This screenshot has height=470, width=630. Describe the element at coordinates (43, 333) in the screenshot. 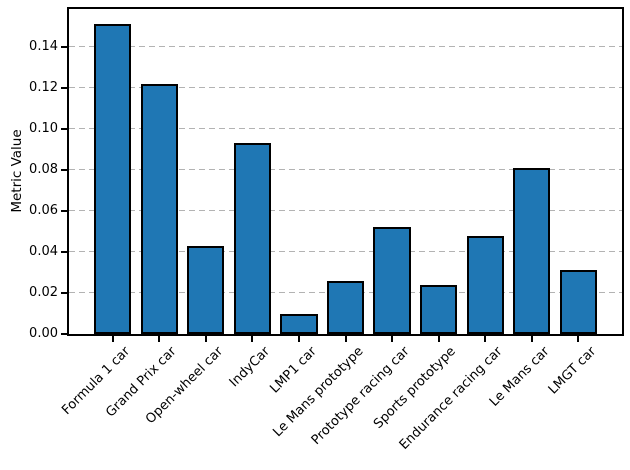

I see `y-tick-label: 0.00` at that location.